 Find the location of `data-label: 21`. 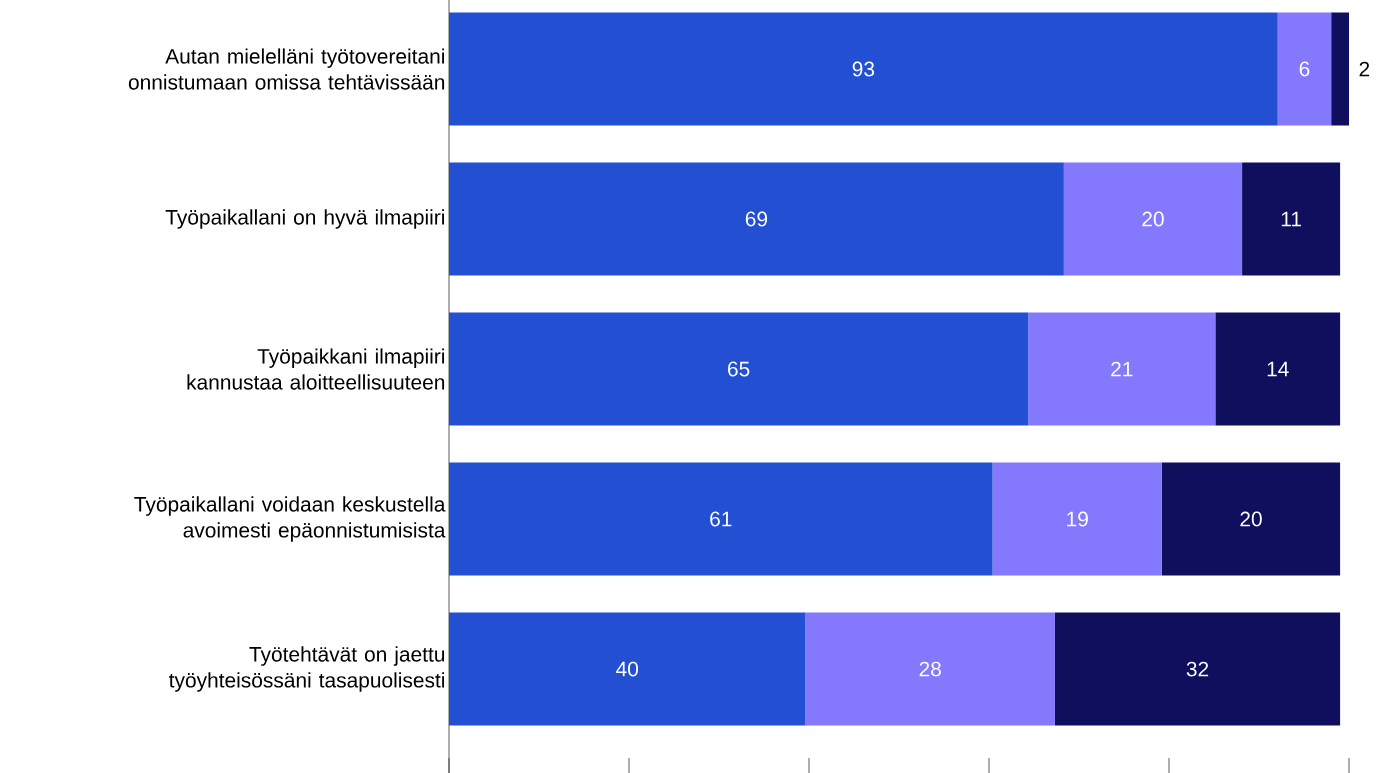

data-label: 21 is located at coordinates (1122, 369).